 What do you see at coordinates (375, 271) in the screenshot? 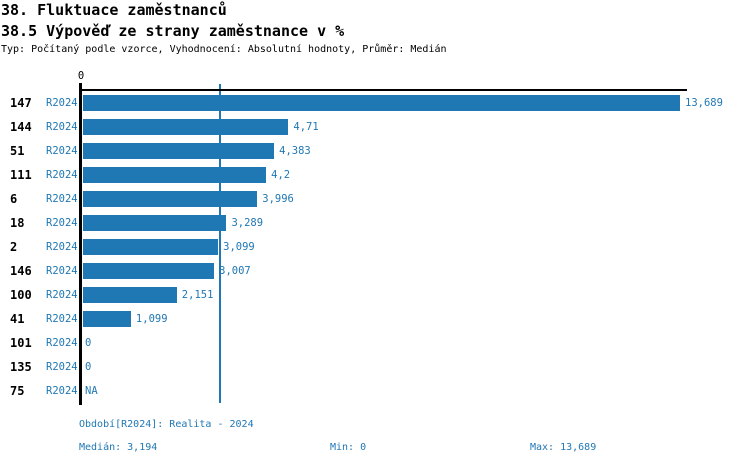
I see `chart-row: 146 R2024 3,007` at bounding box center [375, 271].